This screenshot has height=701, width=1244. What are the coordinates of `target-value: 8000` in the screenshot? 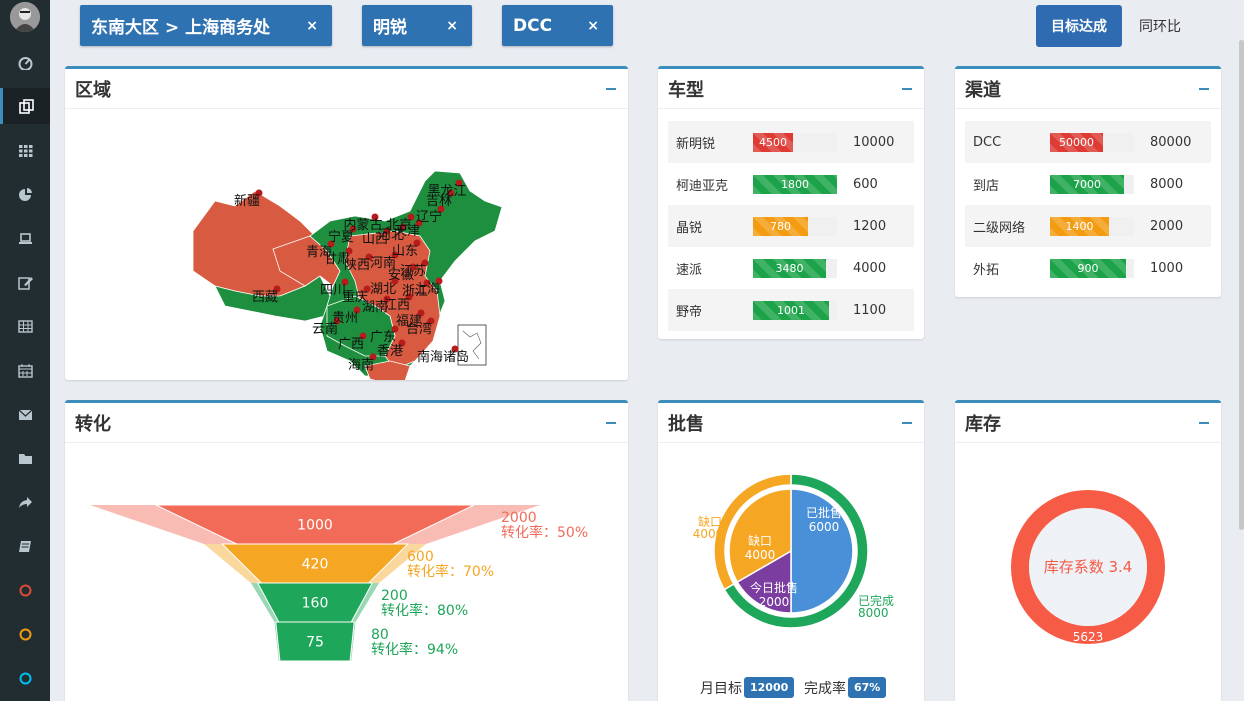 It's located at (1167, 184).